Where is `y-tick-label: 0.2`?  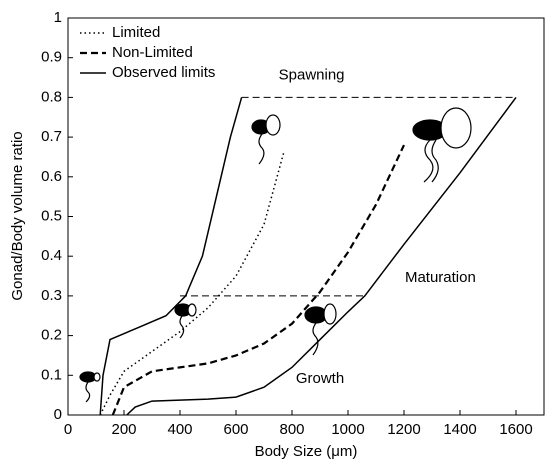
y-tick-label: 0.2 is located at coordinates (51, 335).